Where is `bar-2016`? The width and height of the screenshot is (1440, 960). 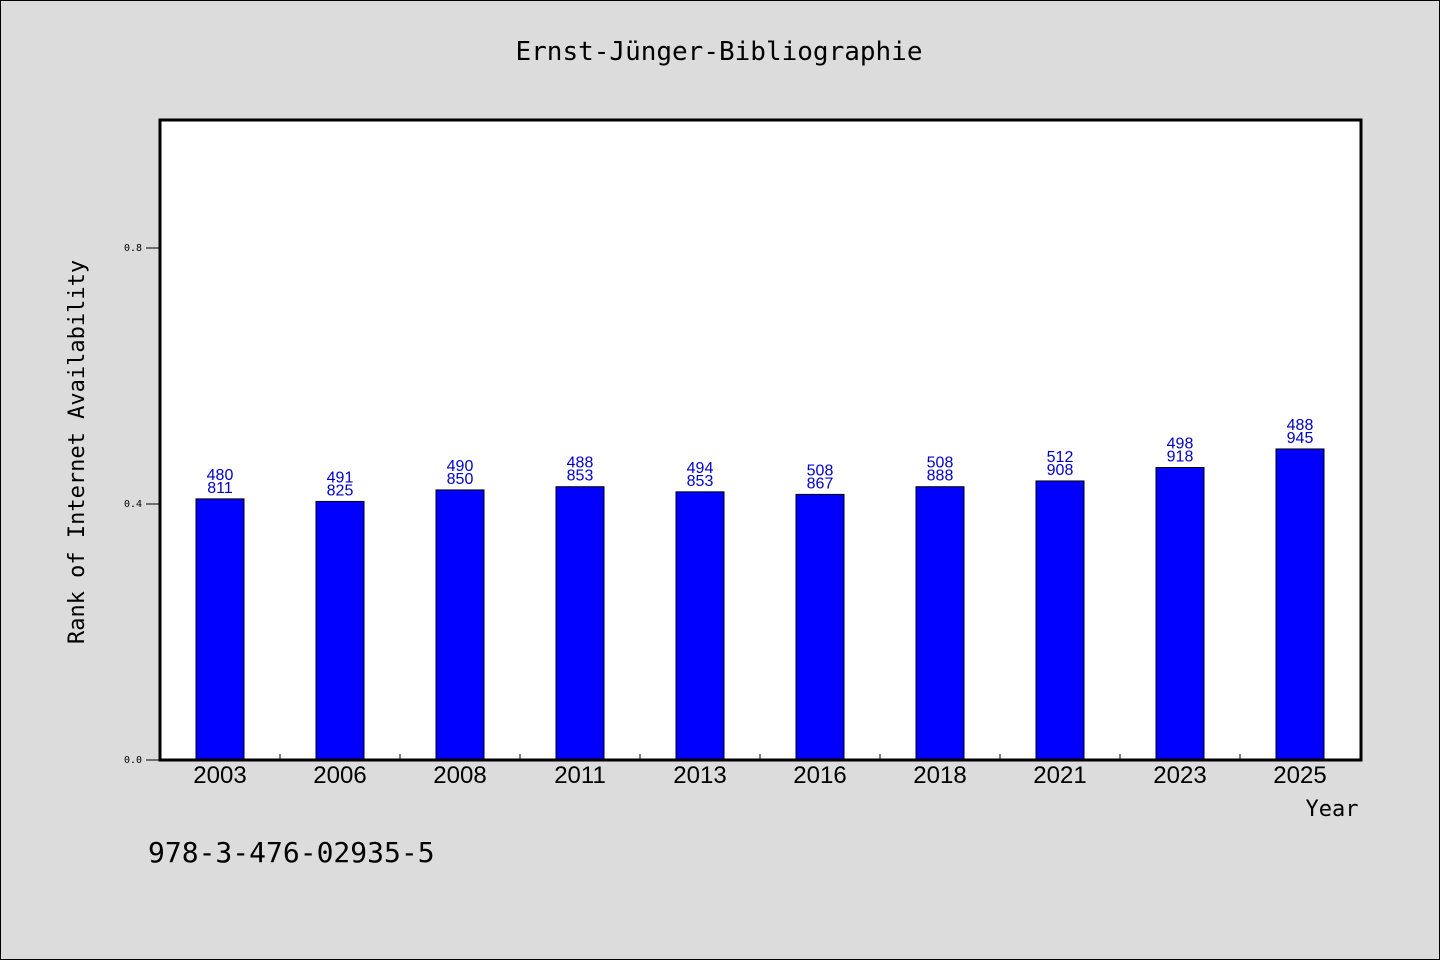
bar-2016 is located at coordinates (820, 627).